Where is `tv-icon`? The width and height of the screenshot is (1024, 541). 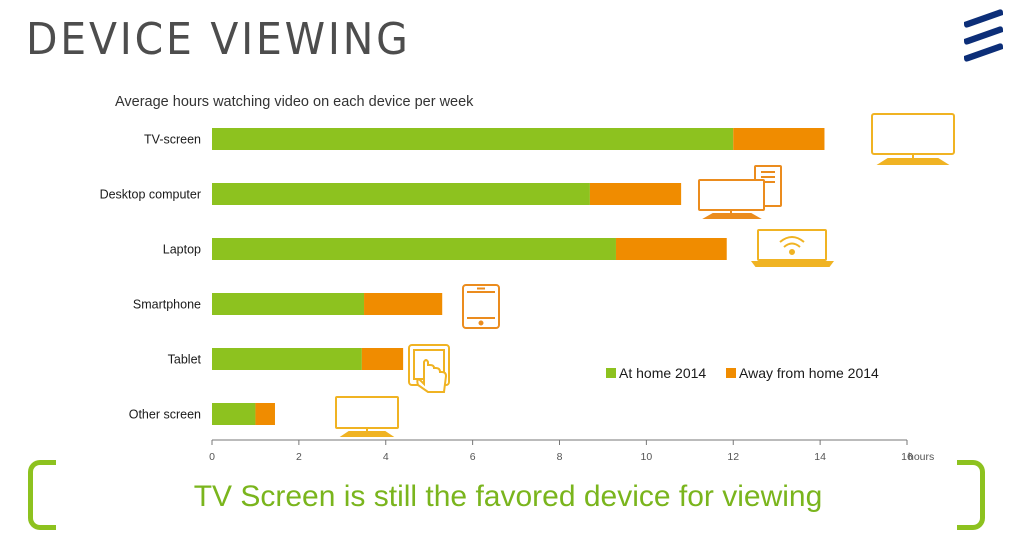 tv-icon is located at coordinates (913, 139).